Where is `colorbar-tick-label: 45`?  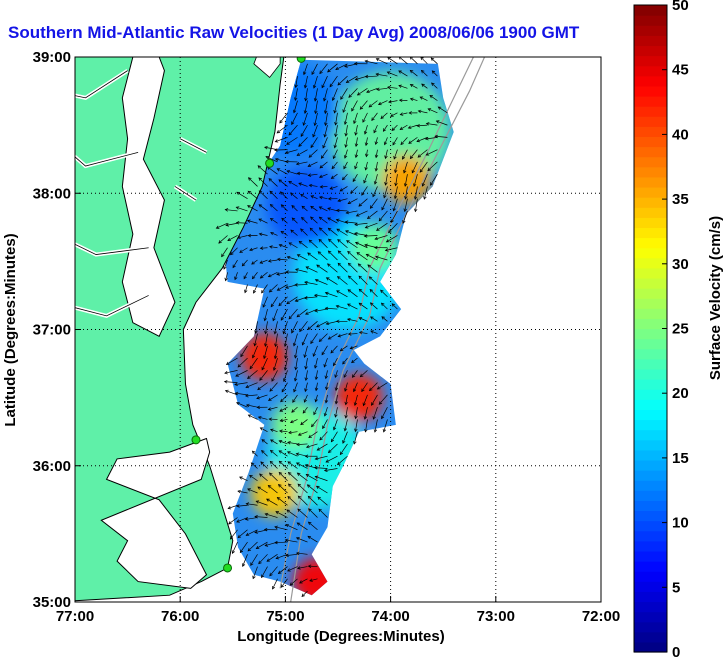
colorbar-tick-label: 45 is located at coordinates (680, 70).